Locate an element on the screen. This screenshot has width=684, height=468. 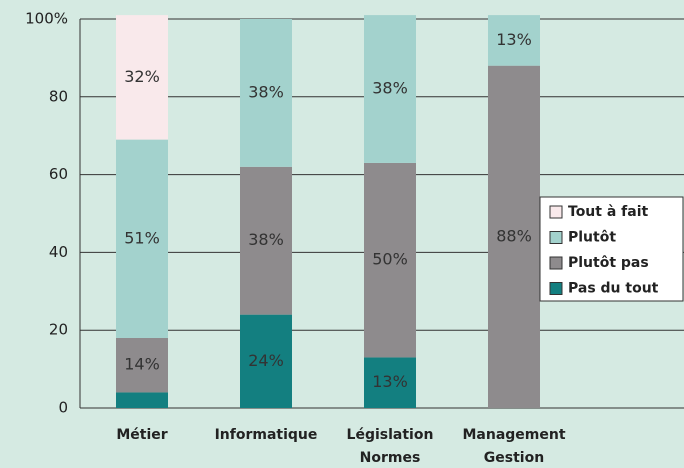
x-tick-line: Législation is located at coordinates (390, 435).